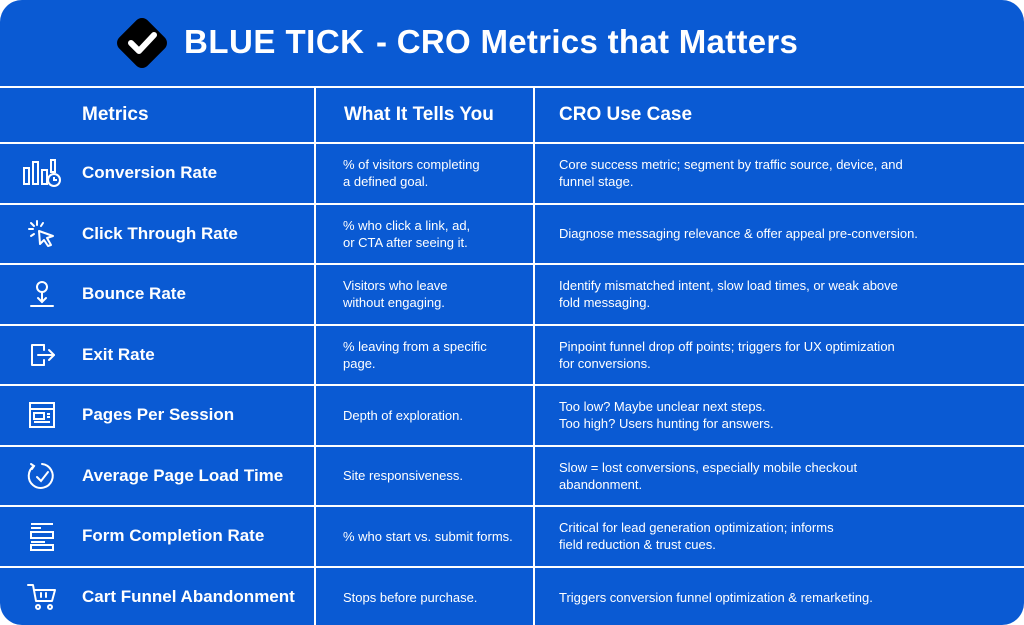 The width and height of the screenshot is (1024, 625). I want to click on metric-cell: Cart Funnel Abandonment, so click(158, 595).